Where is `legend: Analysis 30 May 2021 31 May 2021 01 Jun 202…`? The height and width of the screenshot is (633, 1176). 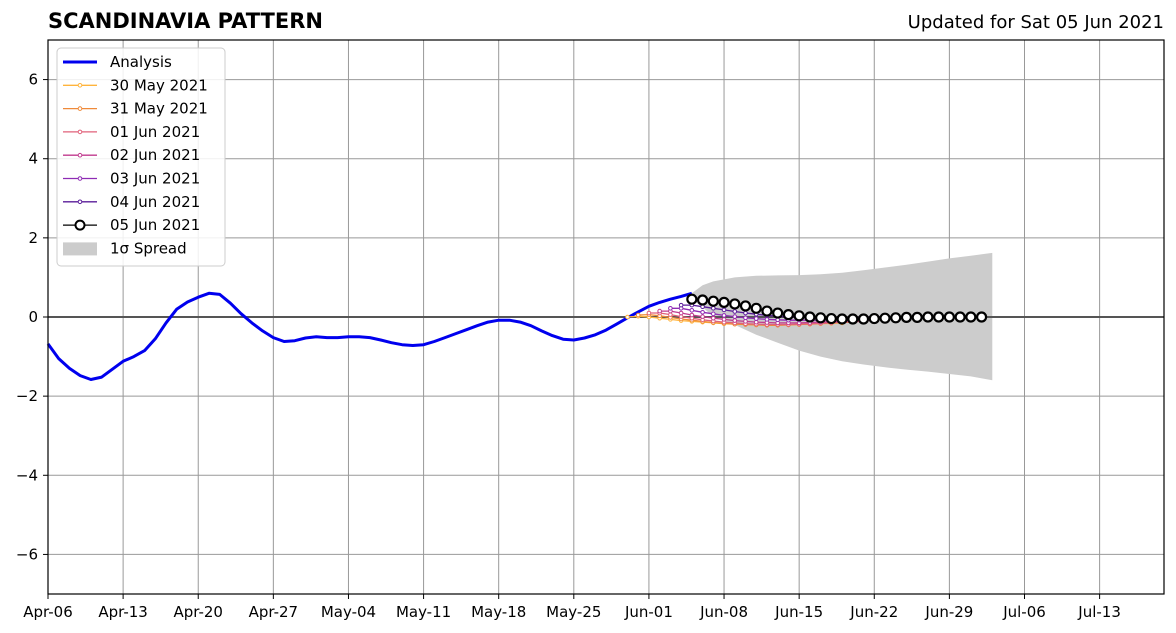
legend: Analysis 30 May 2021 31 May 2021 01 Jun 202… is located at coordinates (141, 157).